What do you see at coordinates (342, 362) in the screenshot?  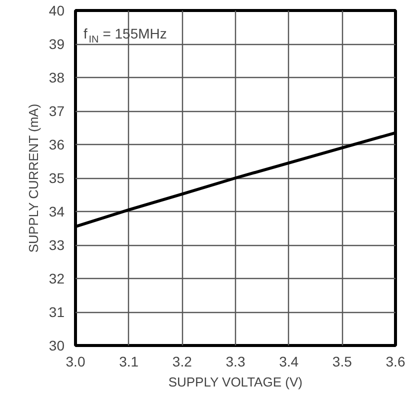 I see `x-tick-label: 3.5` at bounding box center [342, 362].